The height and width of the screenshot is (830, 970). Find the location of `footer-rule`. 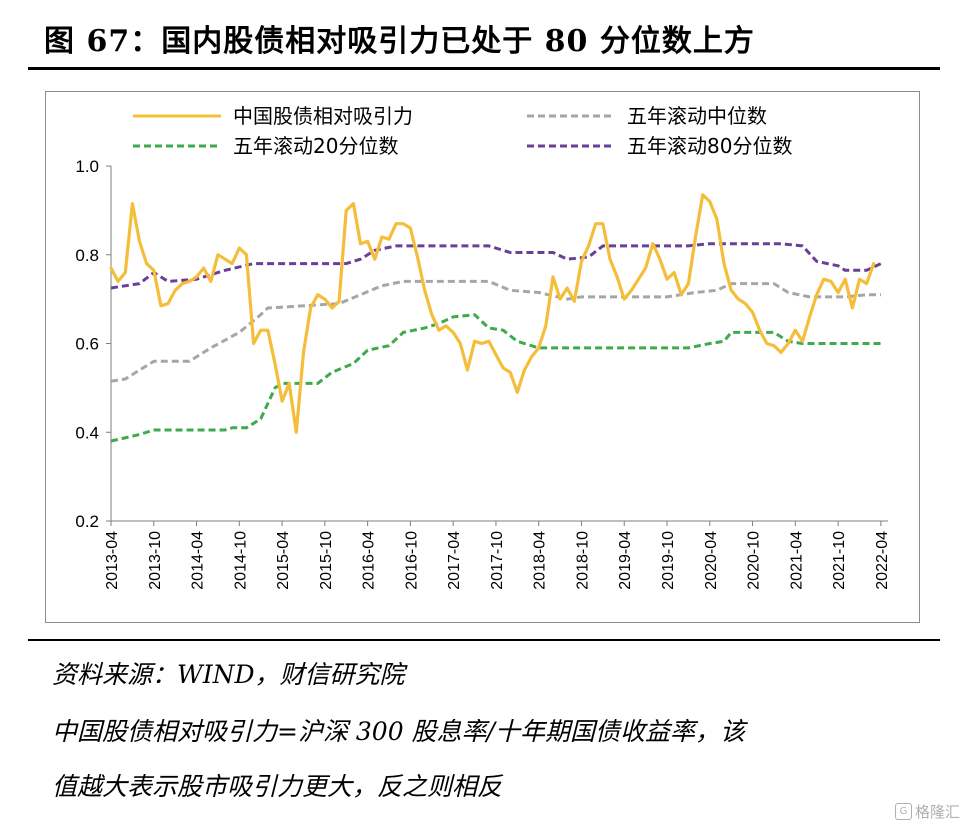

footer-rule is located at coordinates (484, 640).